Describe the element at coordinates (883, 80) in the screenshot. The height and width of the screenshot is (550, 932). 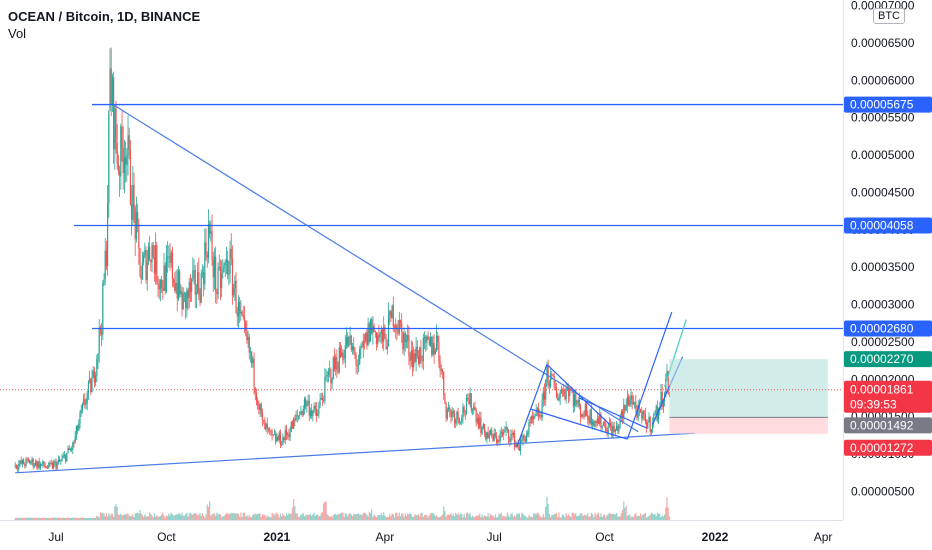
I see `price-tick-label: 0.00006000` at that location.